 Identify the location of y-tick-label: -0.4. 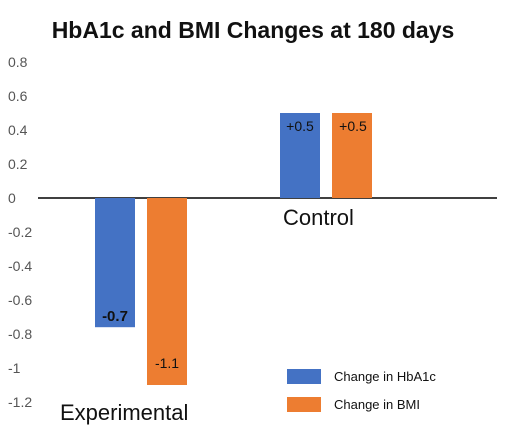
(20, 266).